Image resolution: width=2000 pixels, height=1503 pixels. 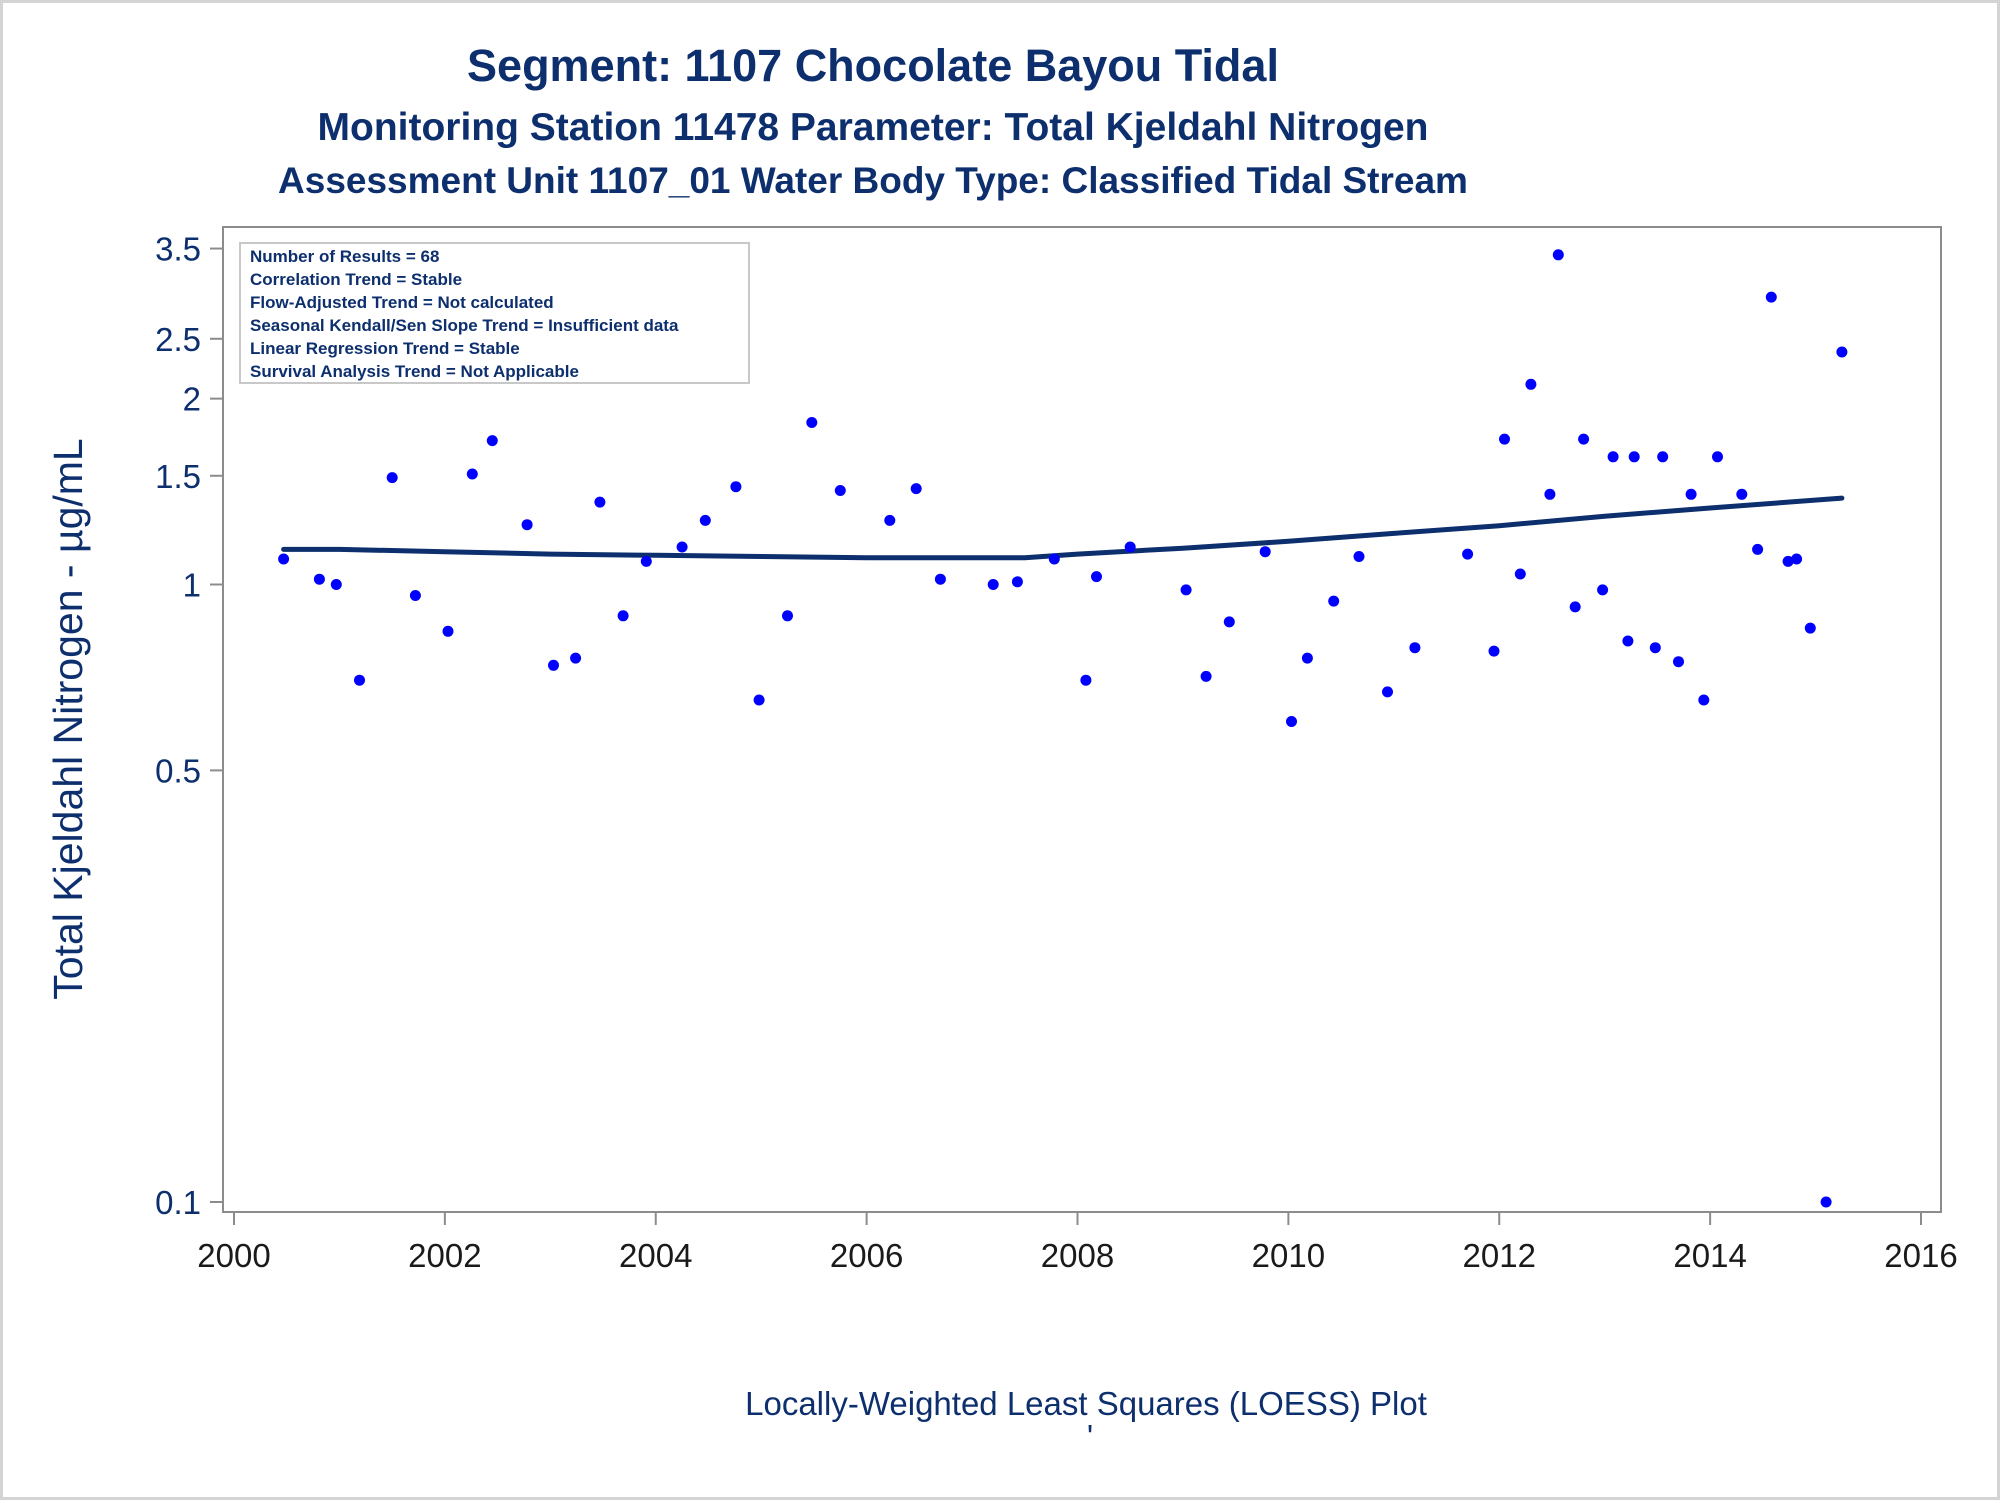 What do you see at coordinates (873, 65) in the screenshot?
I see `chart-title: Segment: 1107 Chocolate Bayou Tidal` at bounding box center [873, 65].